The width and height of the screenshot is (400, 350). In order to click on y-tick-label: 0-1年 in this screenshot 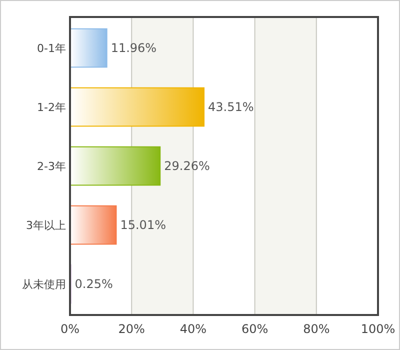, I will do `click(51, 48)`.